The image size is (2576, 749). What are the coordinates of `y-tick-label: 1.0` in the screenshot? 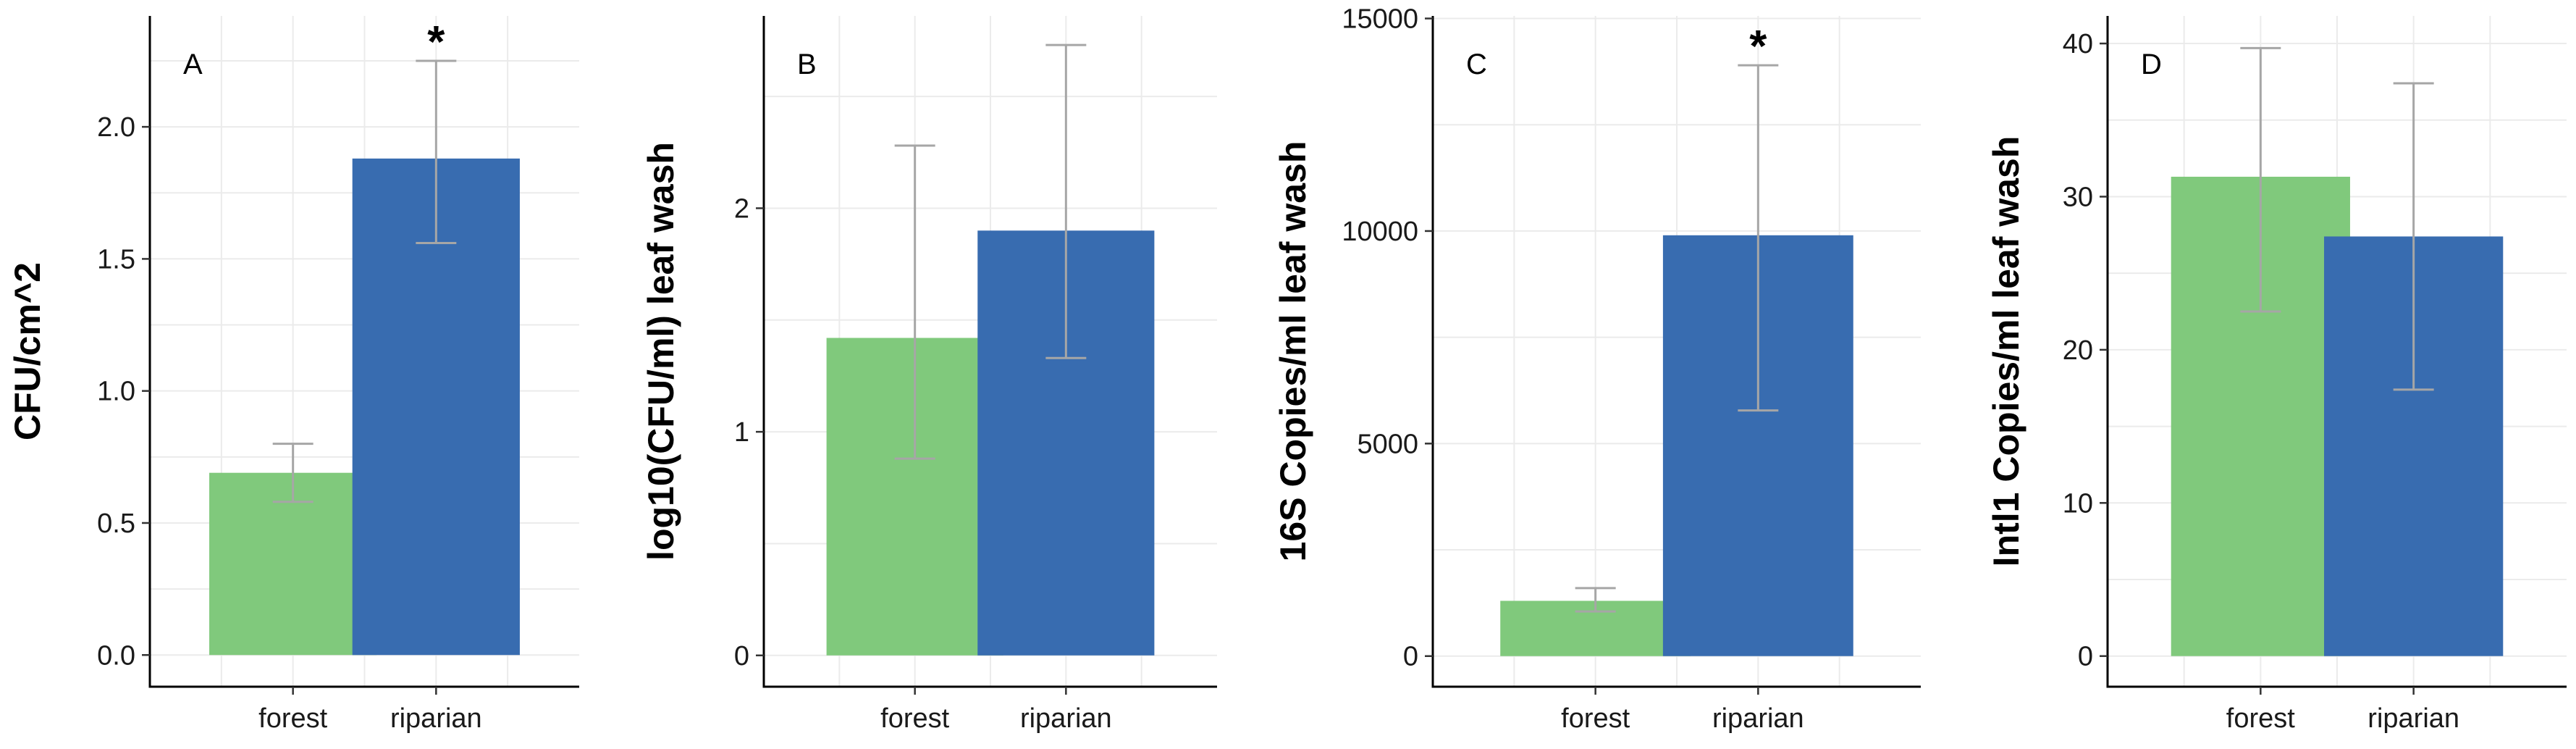 It's located at (116, 392).